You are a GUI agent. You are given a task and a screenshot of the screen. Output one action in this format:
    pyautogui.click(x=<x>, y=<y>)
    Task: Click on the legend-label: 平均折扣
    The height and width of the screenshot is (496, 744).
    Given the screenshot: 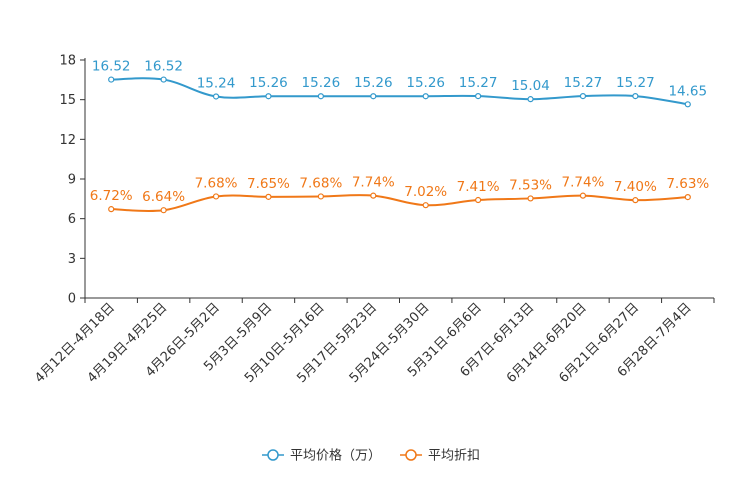 What is the action you would take?
    pyautogui.click(x=454, y=456)
    